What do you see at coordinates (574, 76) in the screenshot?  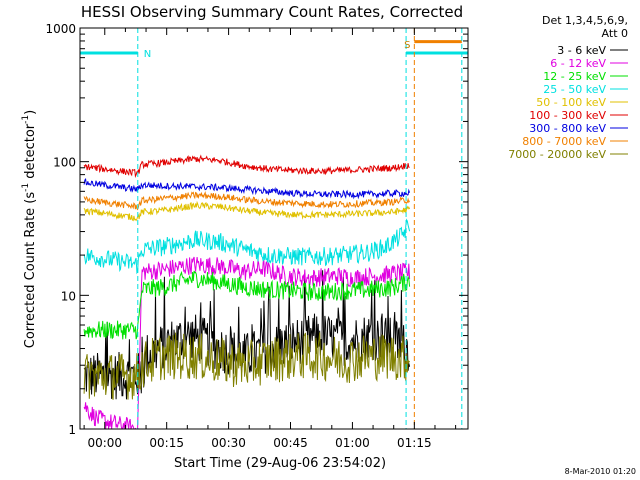 I see `legend-label-12-25-kev: 12 - 25 keV` at bounding box center [574, 76].